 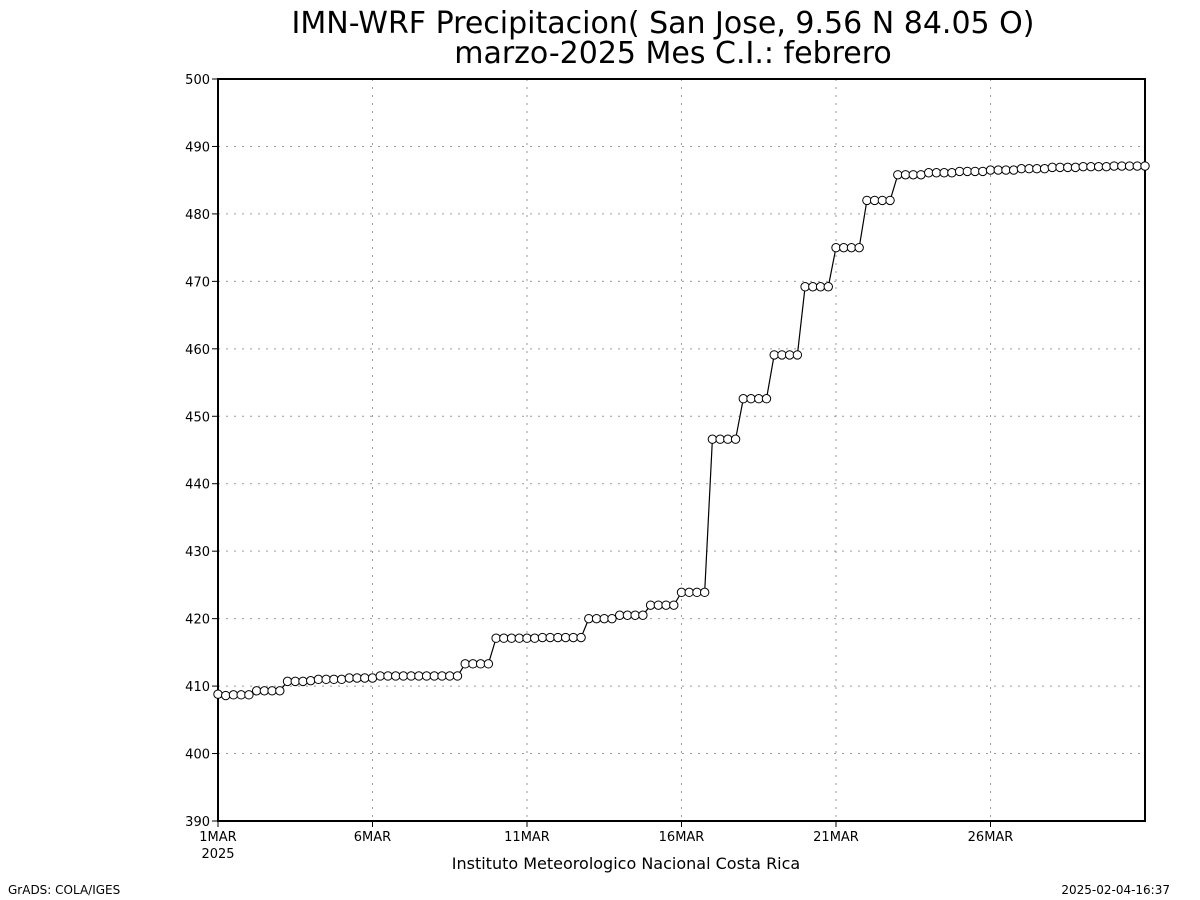 What do you see at coordinates (197, 687) in the screenshot?
I see `y-tick-label: 410` at bounding box center [197, 687].